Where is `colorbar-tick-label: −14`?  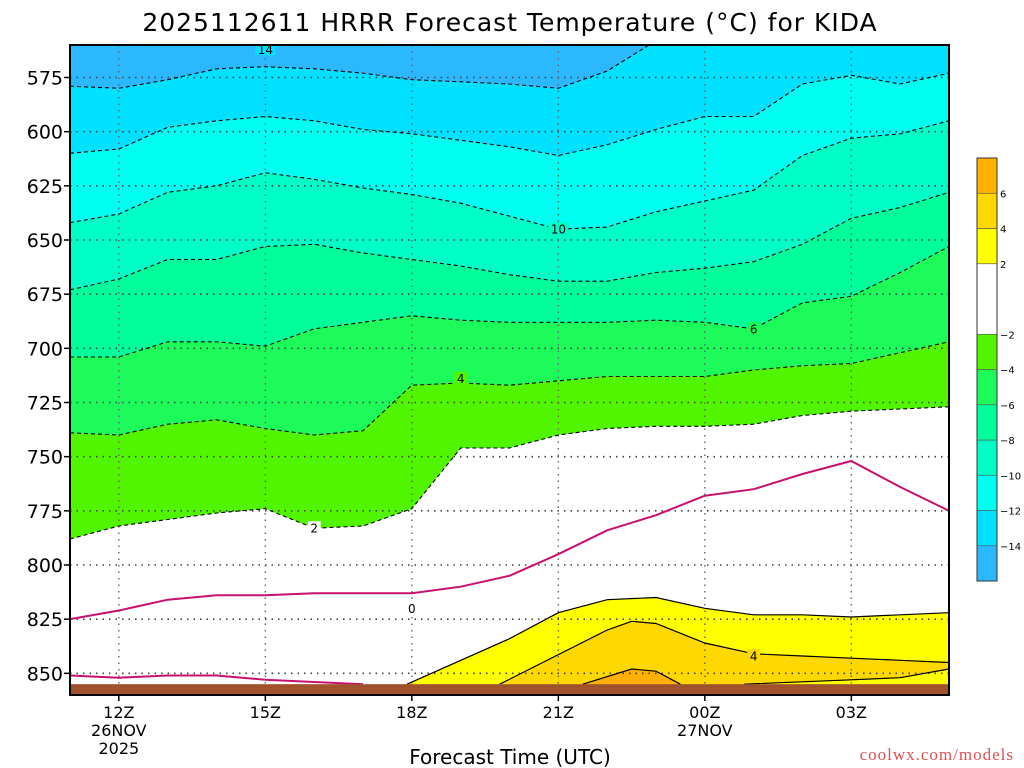 colorbar-tick-label: −14 is located at coordinates (1010, 547).